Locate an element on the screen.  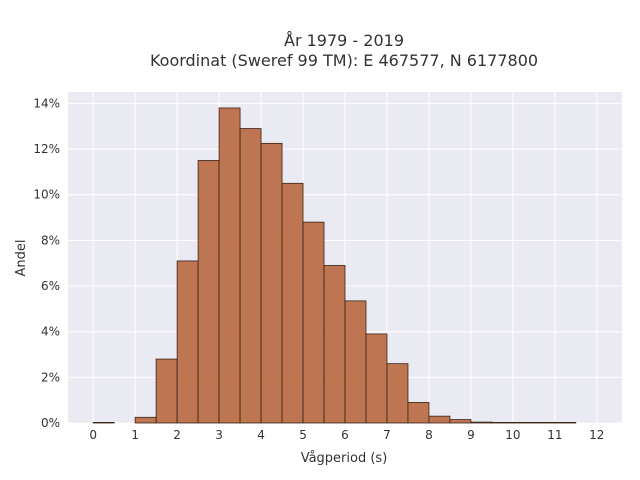
y-tick-label: 6% is located at coordinates (50, 286).